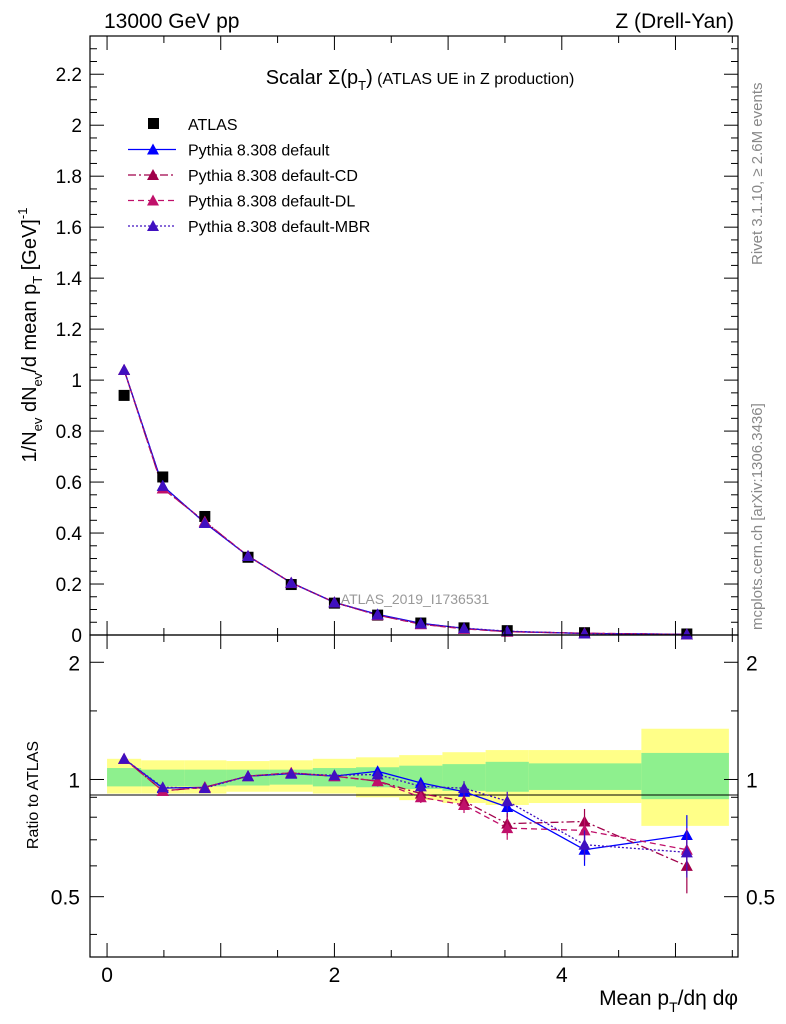 Image resolution: width=786 pixels, height=1024 pixels. What do you see at coordinates (273, 176) in the screenshot?
I see `legend-label-2: Pythia 8.308 default-CD` at bounding box center [273, 176].